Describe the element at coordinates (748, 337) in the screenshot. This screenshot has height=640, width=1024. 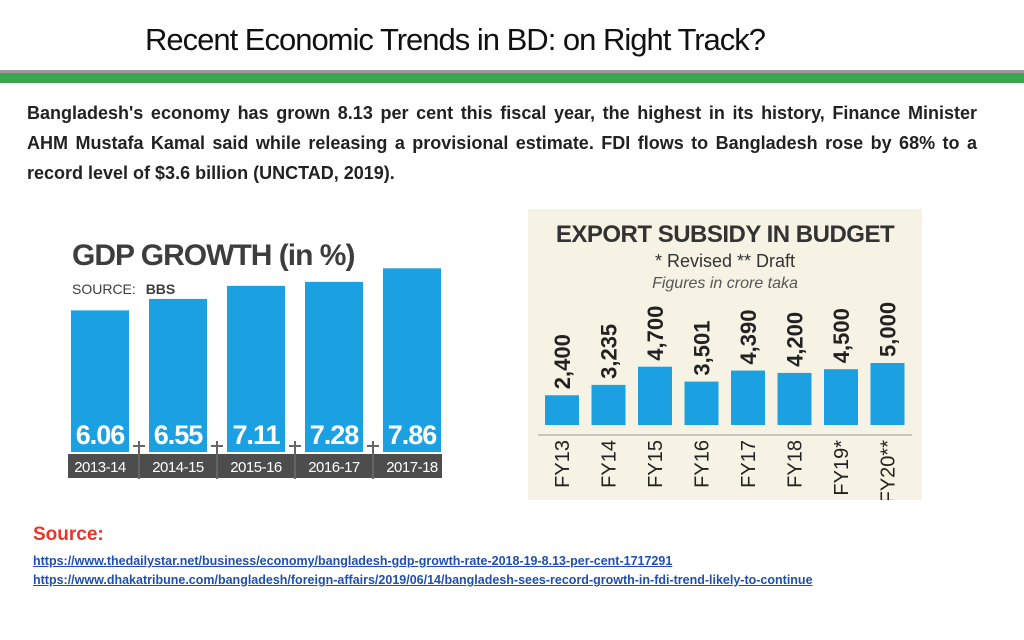
I see `export-value-label: 4,390` at that location.